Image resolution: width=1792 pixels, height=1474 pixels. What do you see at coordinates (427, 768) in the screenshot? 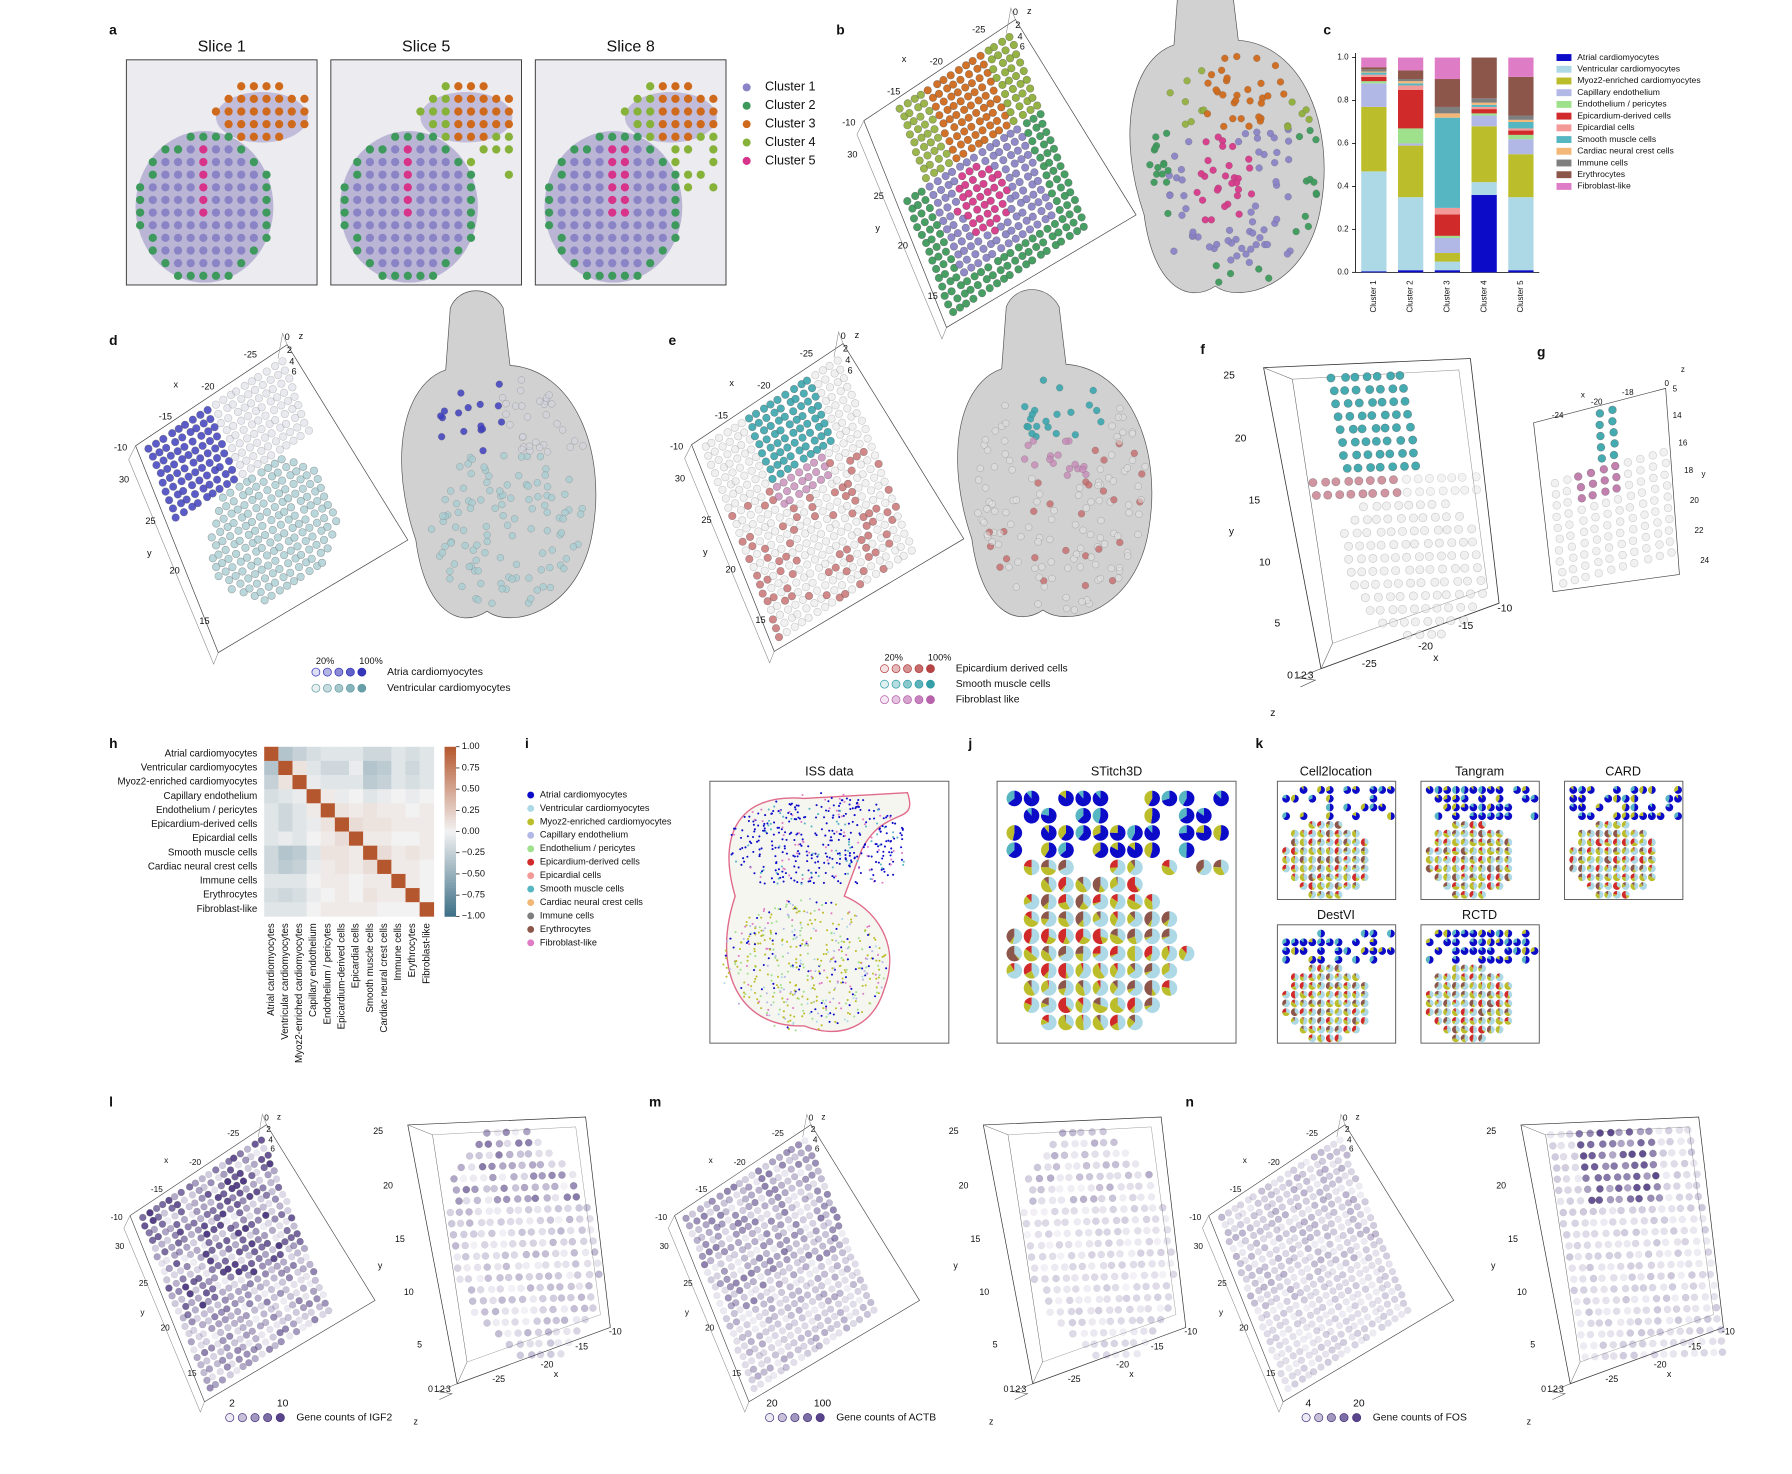
I see `heatmap-cell` at bounding box center [427, 768].